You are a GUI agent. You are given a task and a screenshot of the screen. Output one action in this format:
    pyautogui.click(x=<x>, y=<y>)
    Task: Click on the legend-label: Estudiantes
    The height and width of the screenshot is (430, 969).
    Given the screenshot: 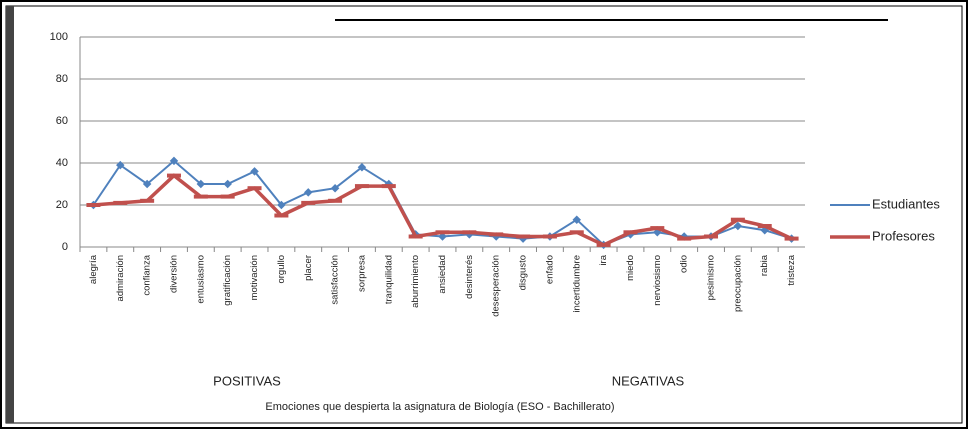 What is the action you would take?
    pyautogui.click(x=906, y=203)
    